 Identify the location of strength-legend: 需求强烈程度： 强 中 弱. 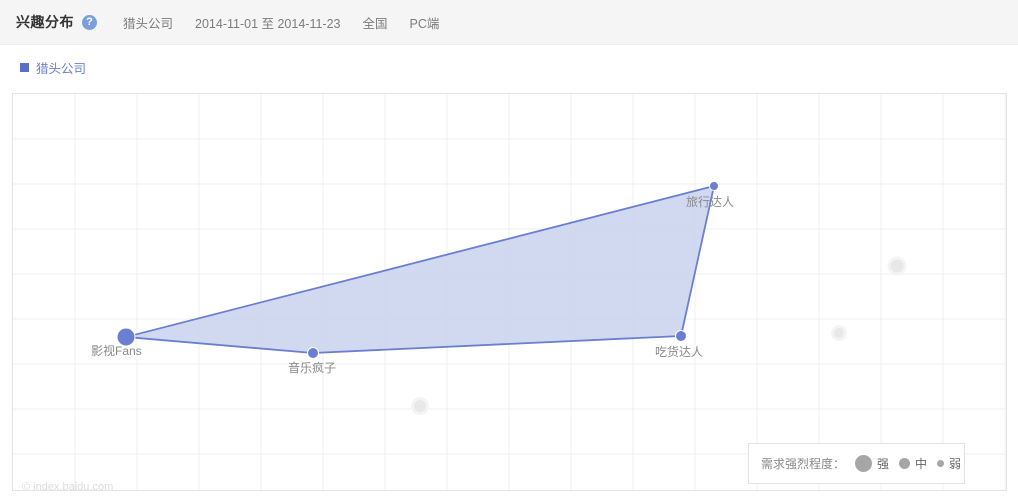
(856, 463).